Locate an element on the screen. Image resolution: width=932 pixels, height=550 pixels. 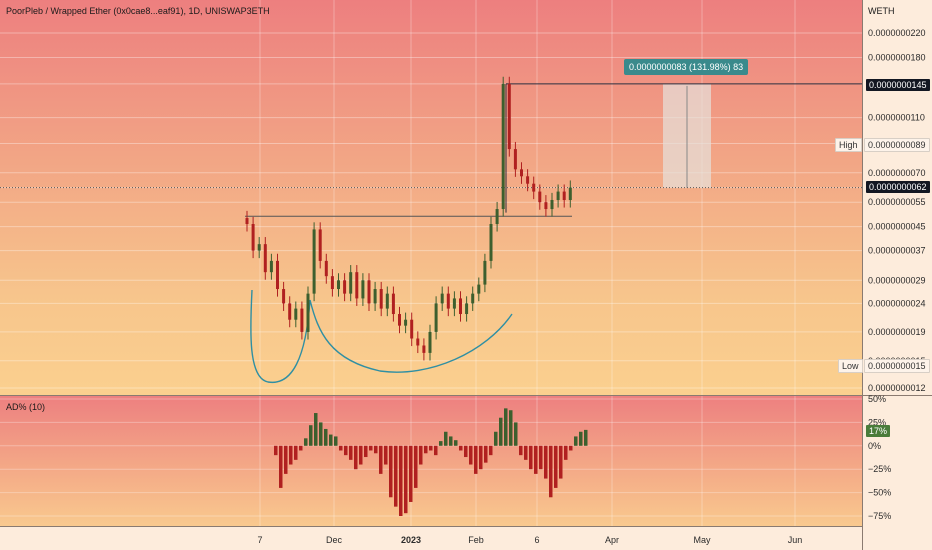
indicator-title: AD% (10) is located at coordinates (26, 407).